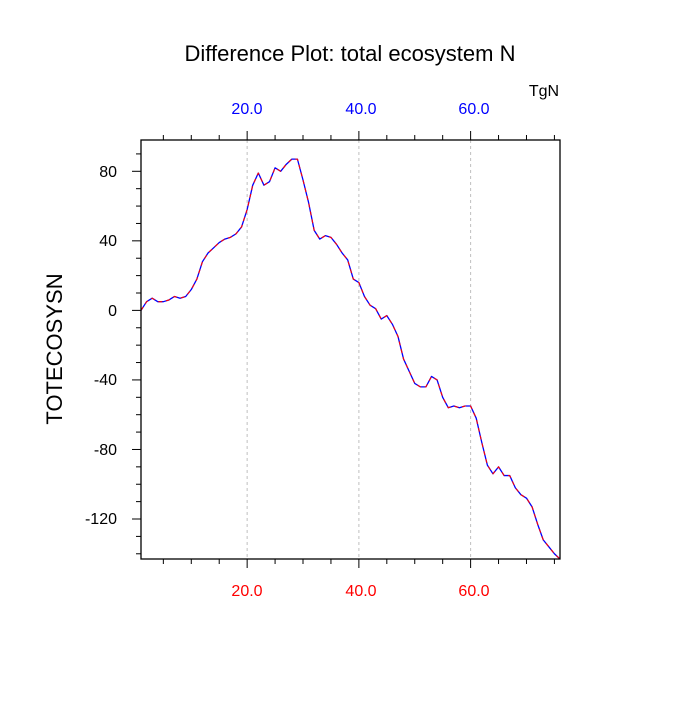  I want to click on bottom-x-tick-label-60: 60.0, so click(473, 591).